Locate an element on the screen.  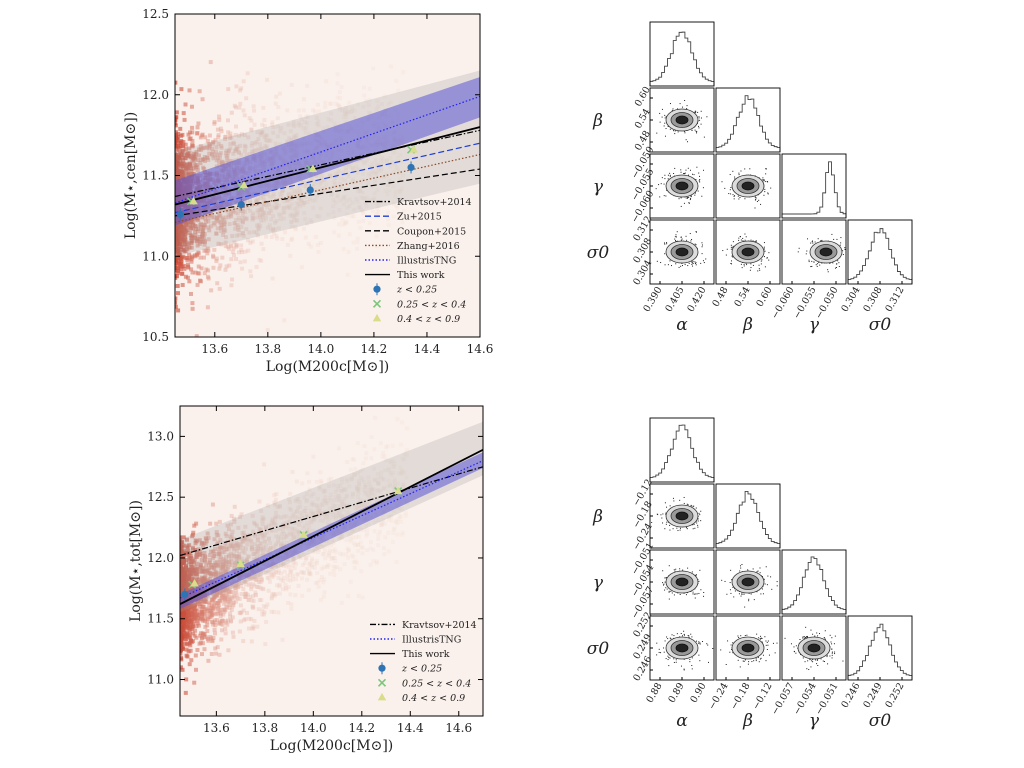
col-param-label: σ0 is located at coordinates (880, 721).